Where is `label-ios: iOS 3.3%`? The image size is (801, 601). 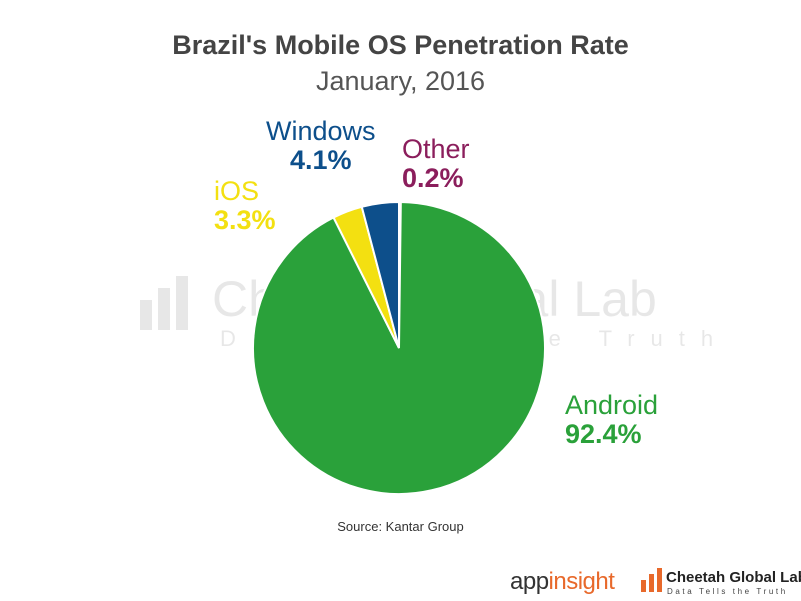
label-ios: iOS 3.3% is located at coordinates (245, 206).